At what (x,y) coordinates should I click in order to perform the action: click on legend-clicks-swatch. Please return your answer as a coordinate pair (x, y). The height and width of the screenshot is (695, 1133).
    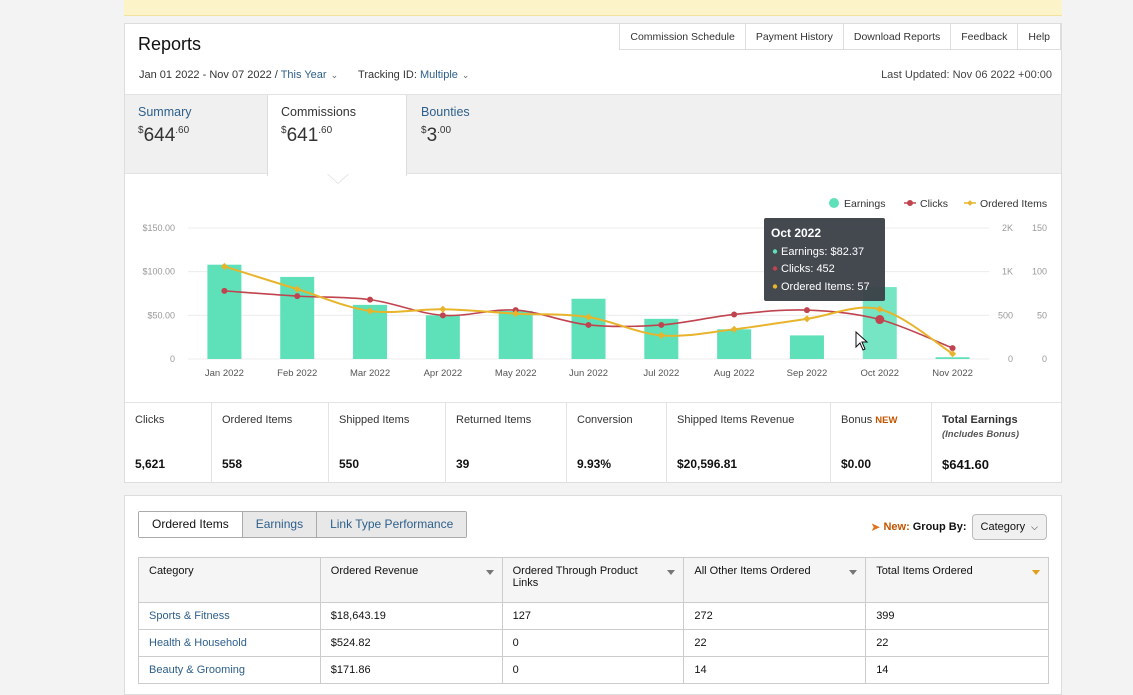
    Looking at the image, I should click on (910, 203).